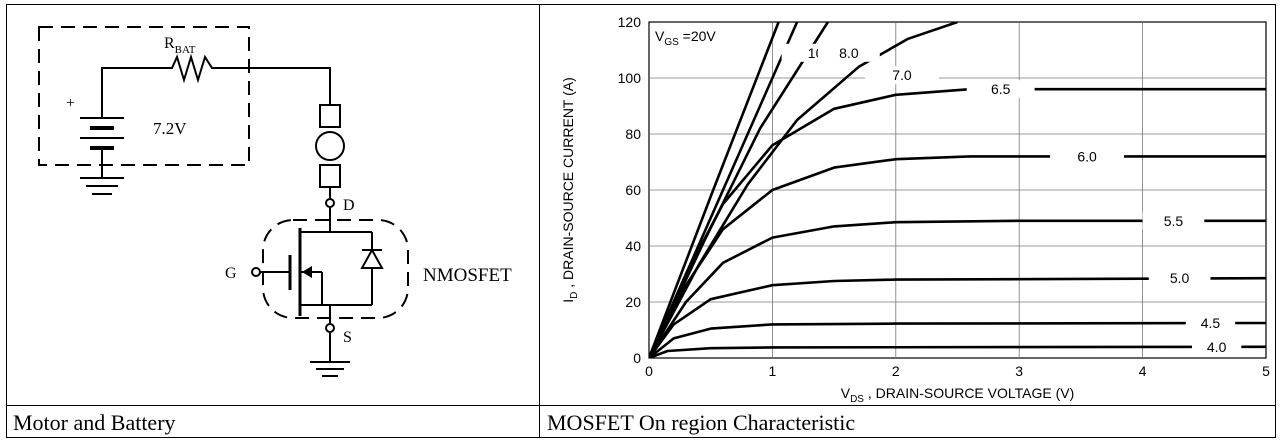 This screenshot has width=1283, height=444. Describe the element at coordinates (372, 258) in the screenshot. I see `body-diode` at that location.